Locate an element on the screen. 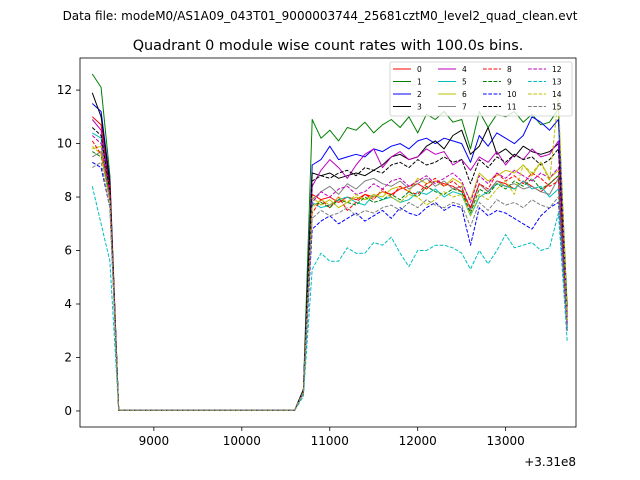 Image resolution: width=640 pixels, height=480 pixels. x-axis: 9000 10000 11000 12000 13000 is located at coordinates (332, 437).